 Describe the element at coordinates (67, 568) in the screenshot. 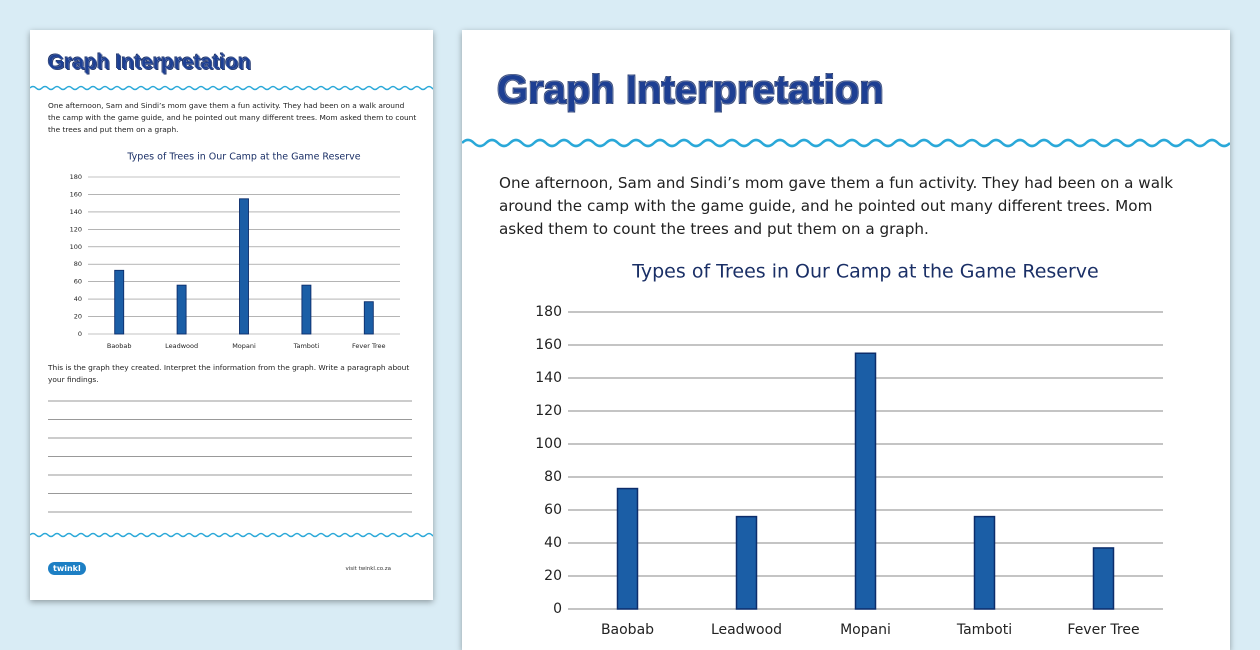

I see `logo: twinkl` at that location.